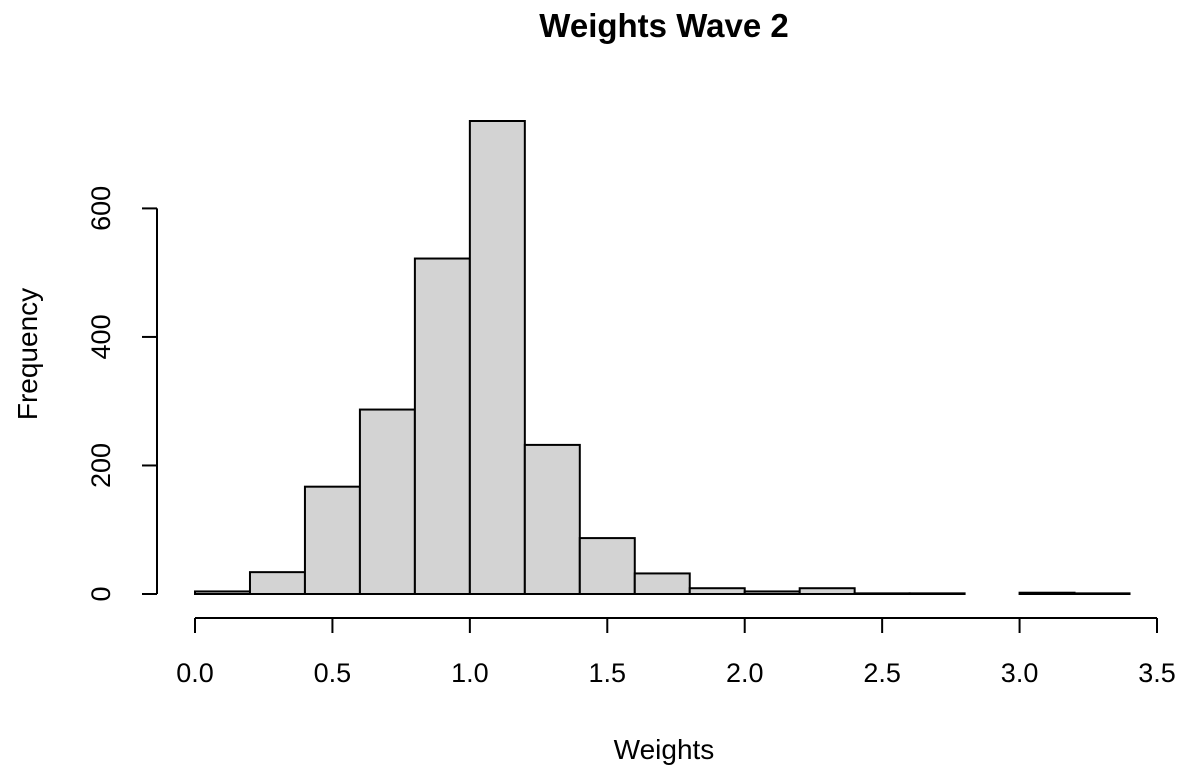 This screenshot has height=767, width=1191. Describe the element at coordinates (1020, 673) in the screenshot. I see `x-tick-label: 3.0` at that location.